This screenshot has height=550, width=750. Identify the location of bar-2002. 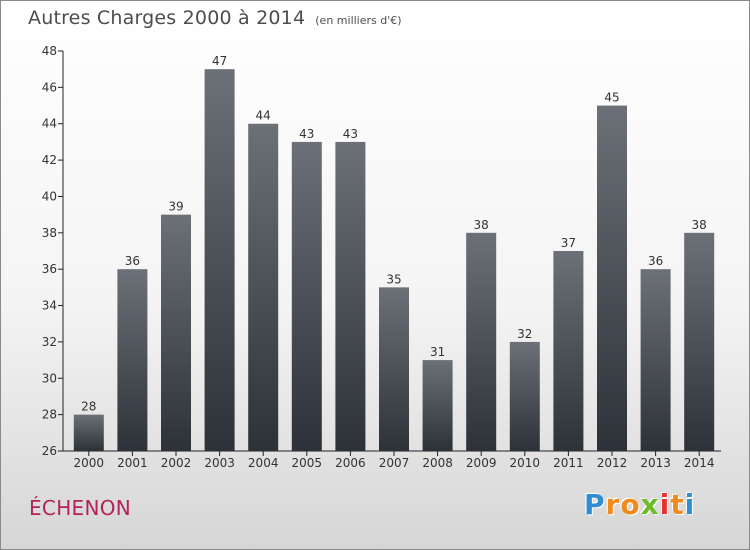
(176, 332).